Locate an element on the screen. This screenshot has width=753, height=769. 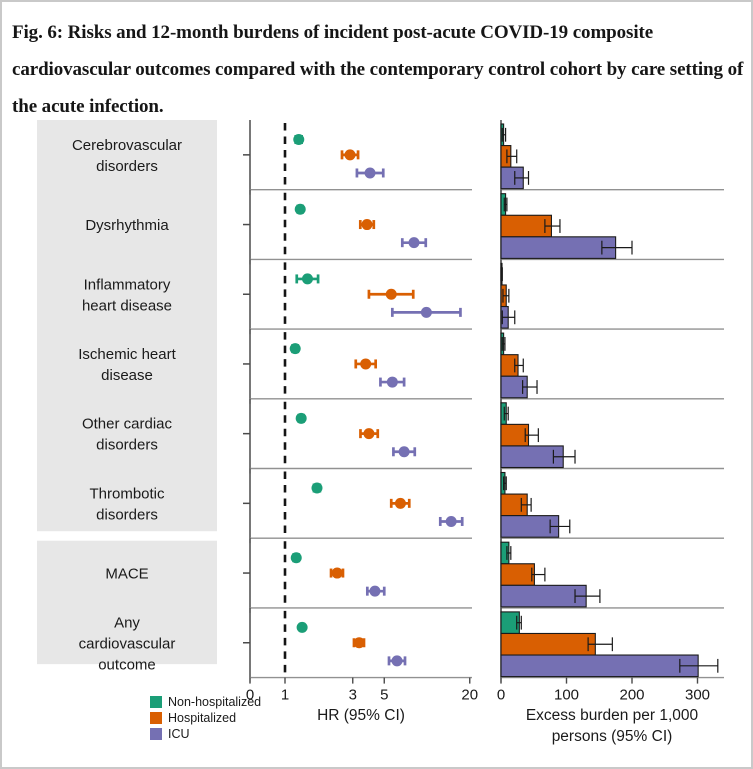
hr-axis-tick-label: 3 is located at coordinates (353, 695).